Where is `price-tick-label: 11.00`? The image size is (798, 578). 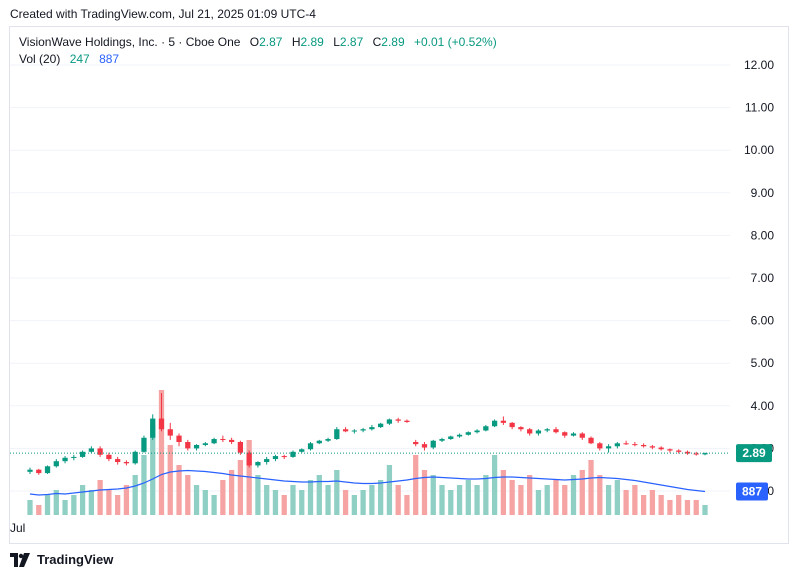 price-tick-label: 11.00 is located at coordinates (759, 108).